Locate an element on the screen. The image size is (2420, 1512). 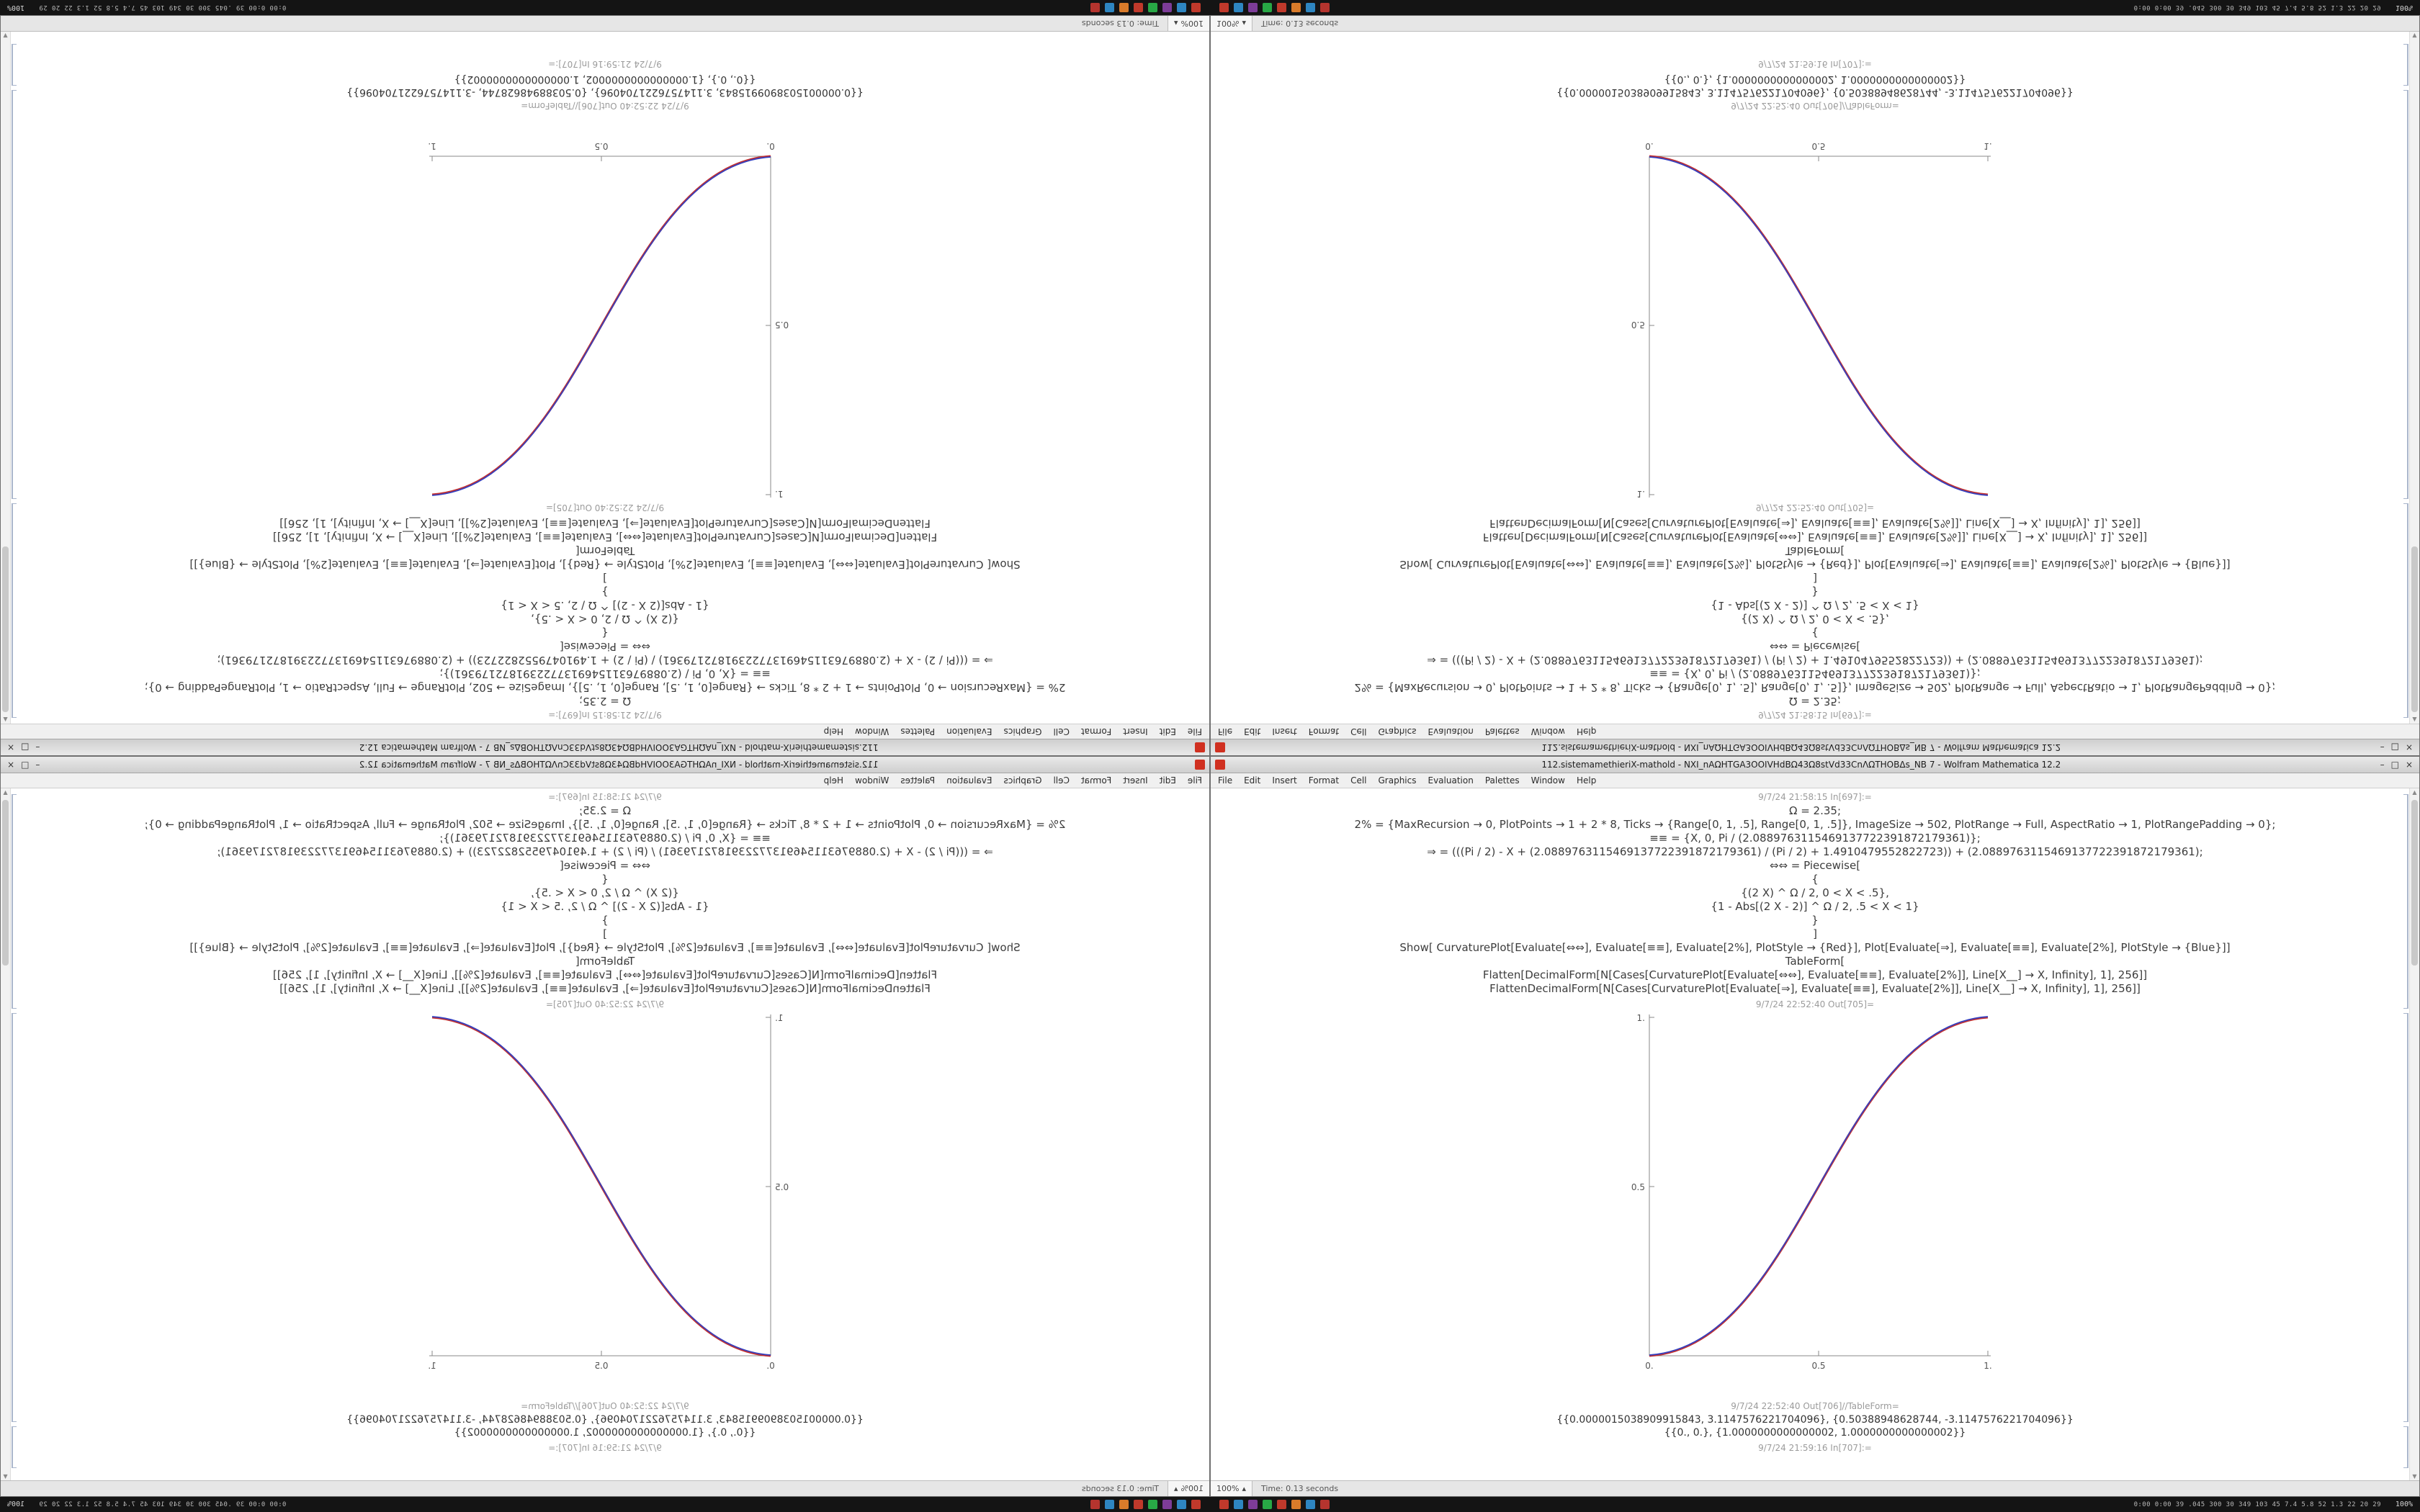
scrollbar-thumb is located at coordinates (2414, 629).